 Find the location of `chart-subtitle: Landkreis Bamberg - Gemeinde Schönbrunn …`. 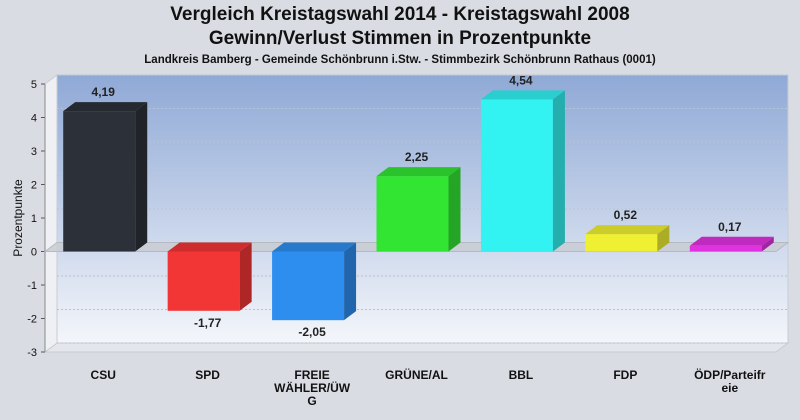

chart-subtitle: Landkreis Bamberg - Gemeinde Schönbrunn … is located at coordinates (400, 60).